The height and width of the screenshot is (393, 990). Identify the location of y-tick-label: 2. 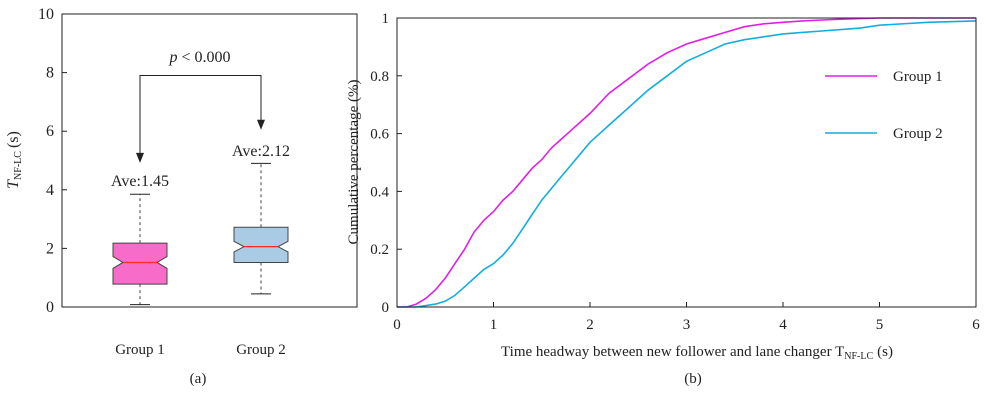
(50, 248).